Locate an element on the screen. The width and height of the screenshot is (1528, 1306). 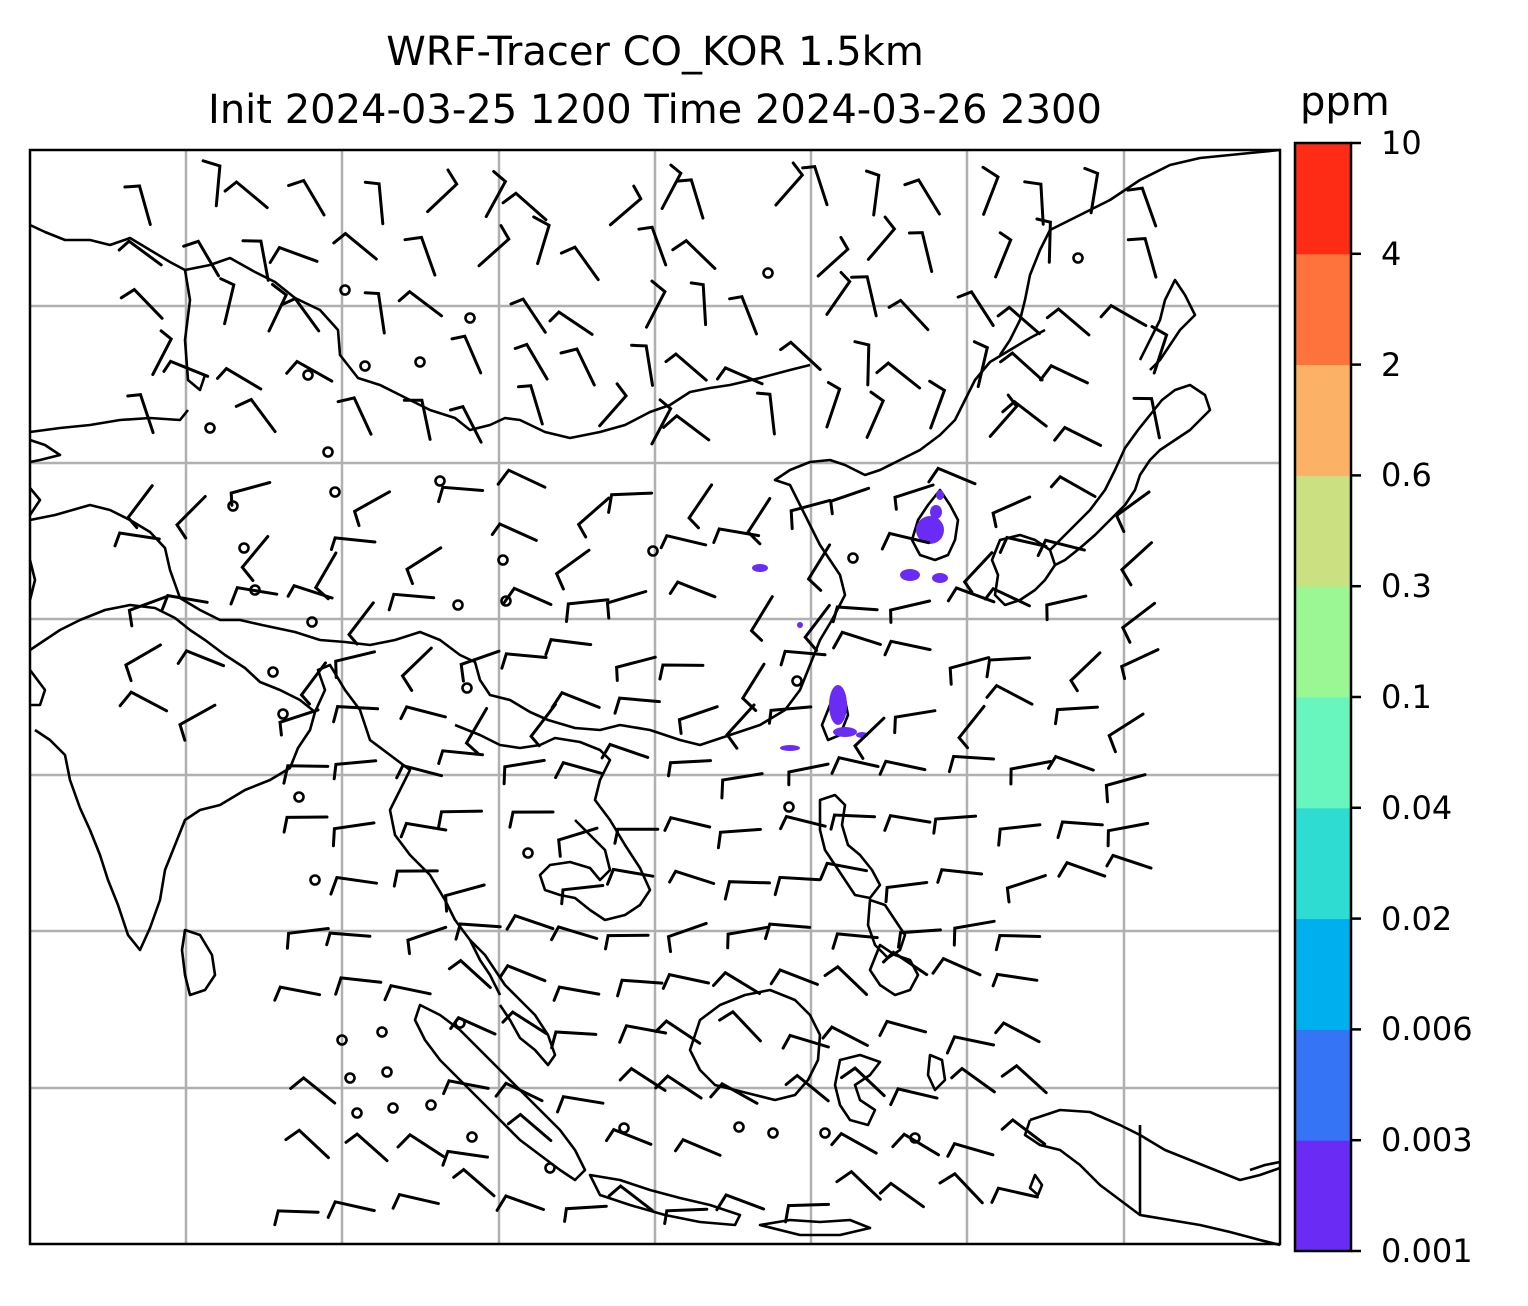
colorbar-bin is located at coordinates (1323, 753).